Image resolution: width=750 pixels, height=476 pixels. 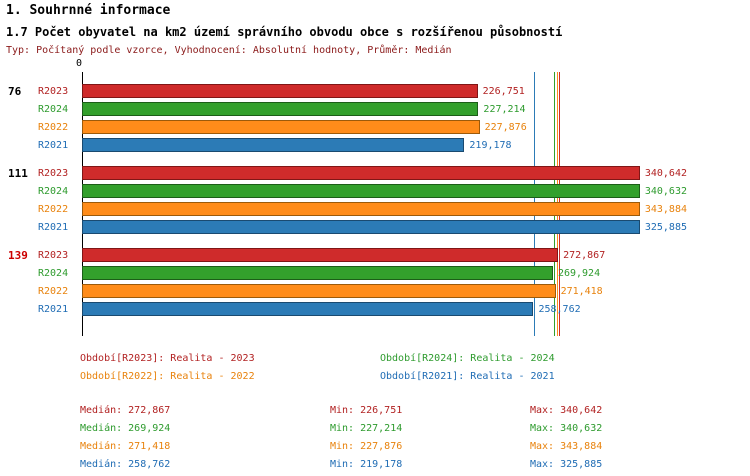 I want to click on group-label: 76, so click(x=15, y=91).